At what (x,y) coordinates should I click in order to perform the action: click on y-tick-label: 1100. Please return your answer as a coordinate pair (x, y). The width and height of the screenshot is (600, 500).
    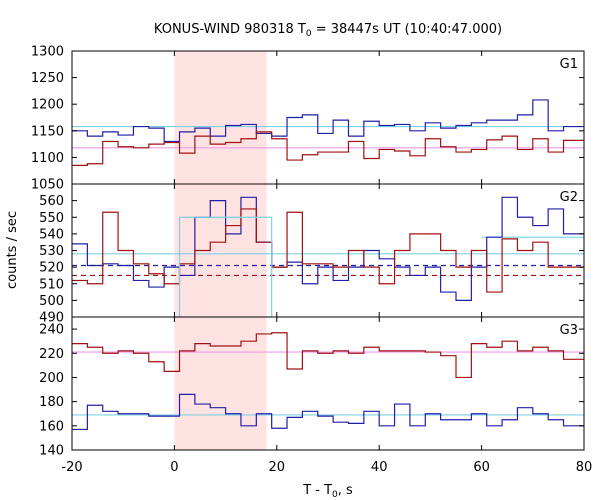
    Looking at the image, I should click on (47, 158).